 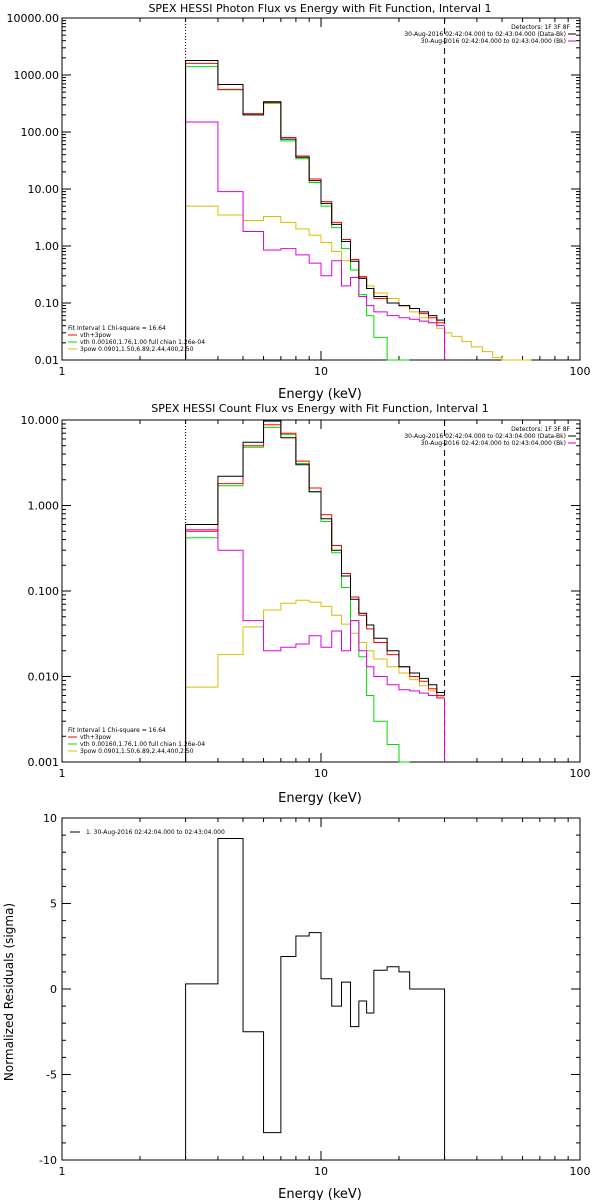 I want to click on y-tick-label: 0, so click(x=53, y=989).